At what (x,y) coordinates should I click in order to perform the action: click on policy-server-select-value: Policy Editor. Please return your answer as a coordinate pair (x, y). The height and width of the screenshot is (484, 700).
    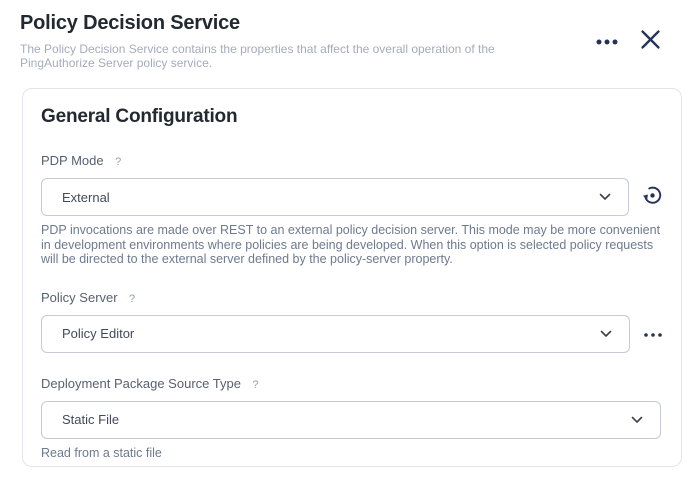
    Looking at the image, I should click on (98, 333).